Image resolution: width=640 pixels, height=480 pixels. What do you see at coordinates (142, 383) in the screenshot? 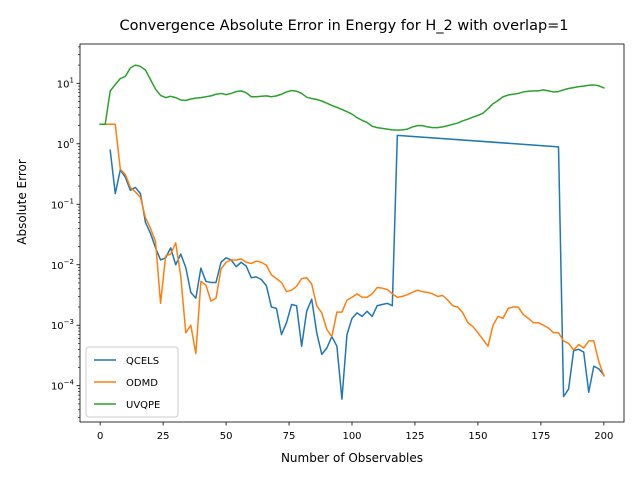
I see `legend-label-odmd: ODMD` at bounding box center [142, 383].